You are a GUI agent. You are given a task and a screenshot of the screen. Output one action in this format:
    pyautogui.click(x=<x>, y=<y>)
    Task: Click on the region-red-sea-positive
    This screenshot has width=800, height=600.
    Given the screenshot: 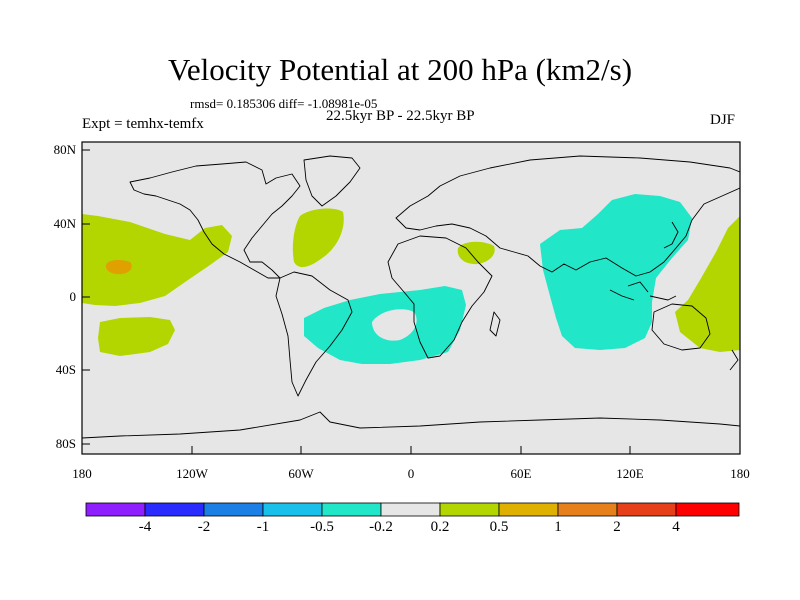 What is the action you would take?
    pyautogui.click(x=476, y=253)
    